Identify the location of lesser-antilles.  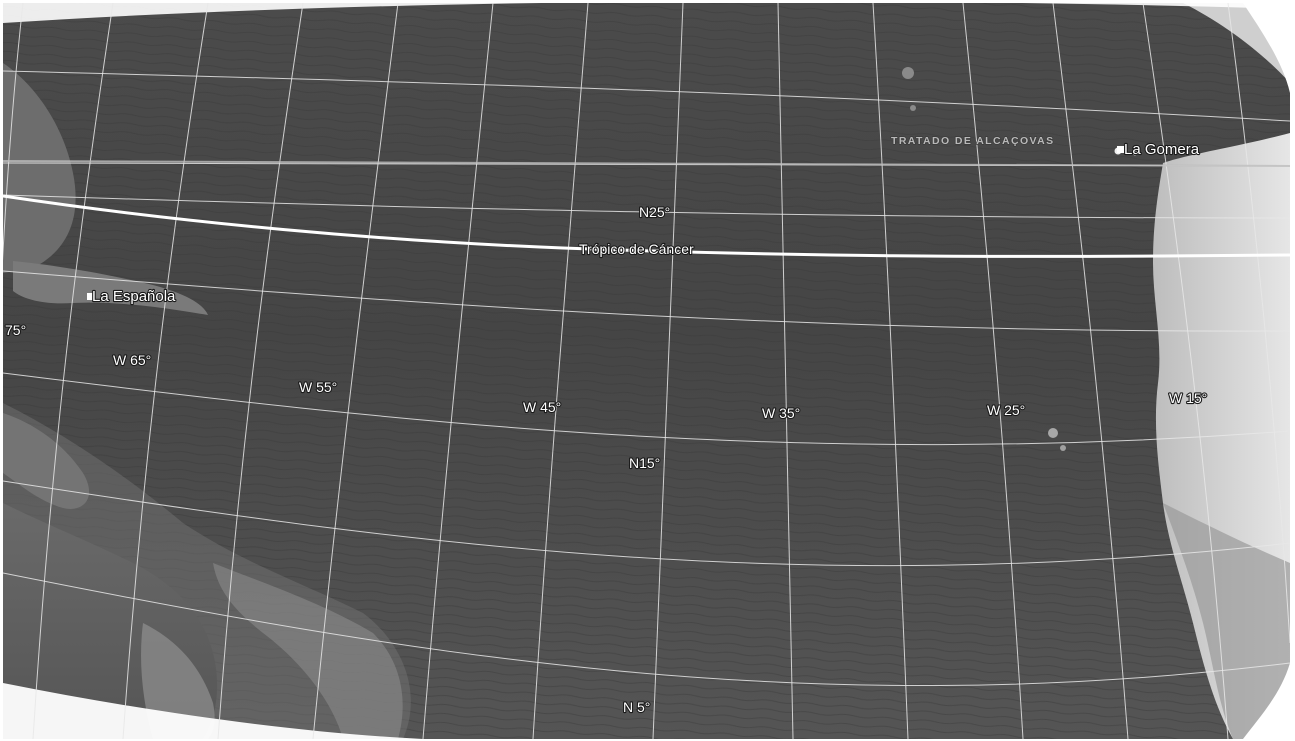
(46, 461).